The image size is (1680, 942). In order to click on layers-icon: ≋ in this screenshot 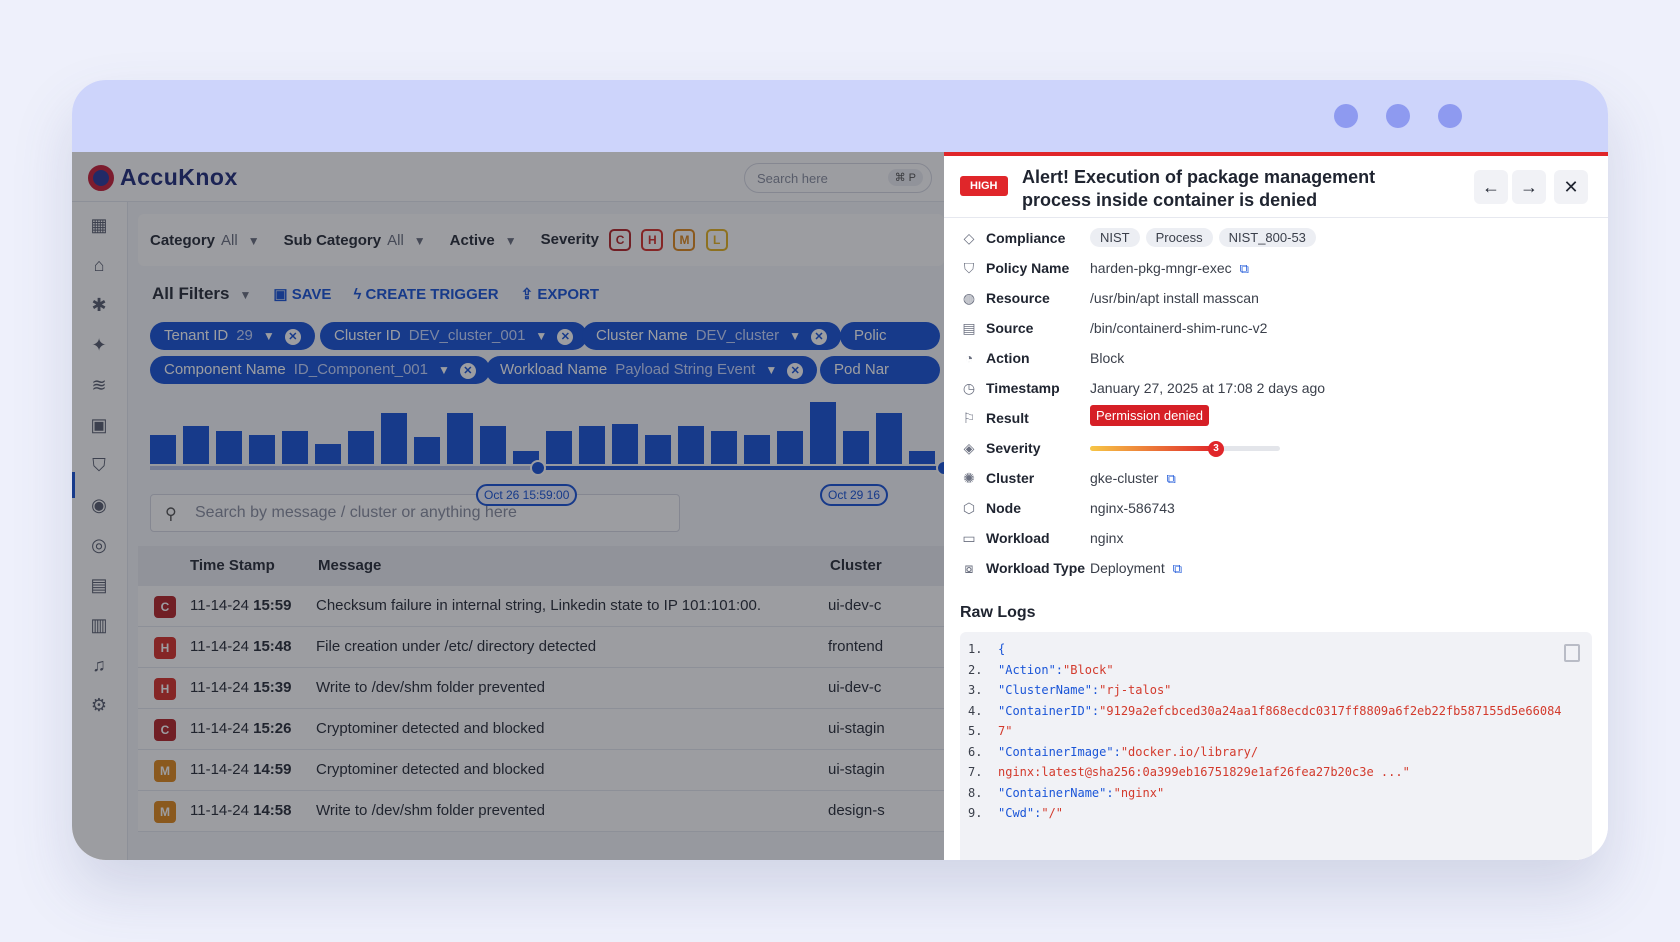, I will do `click(99, 385)`.